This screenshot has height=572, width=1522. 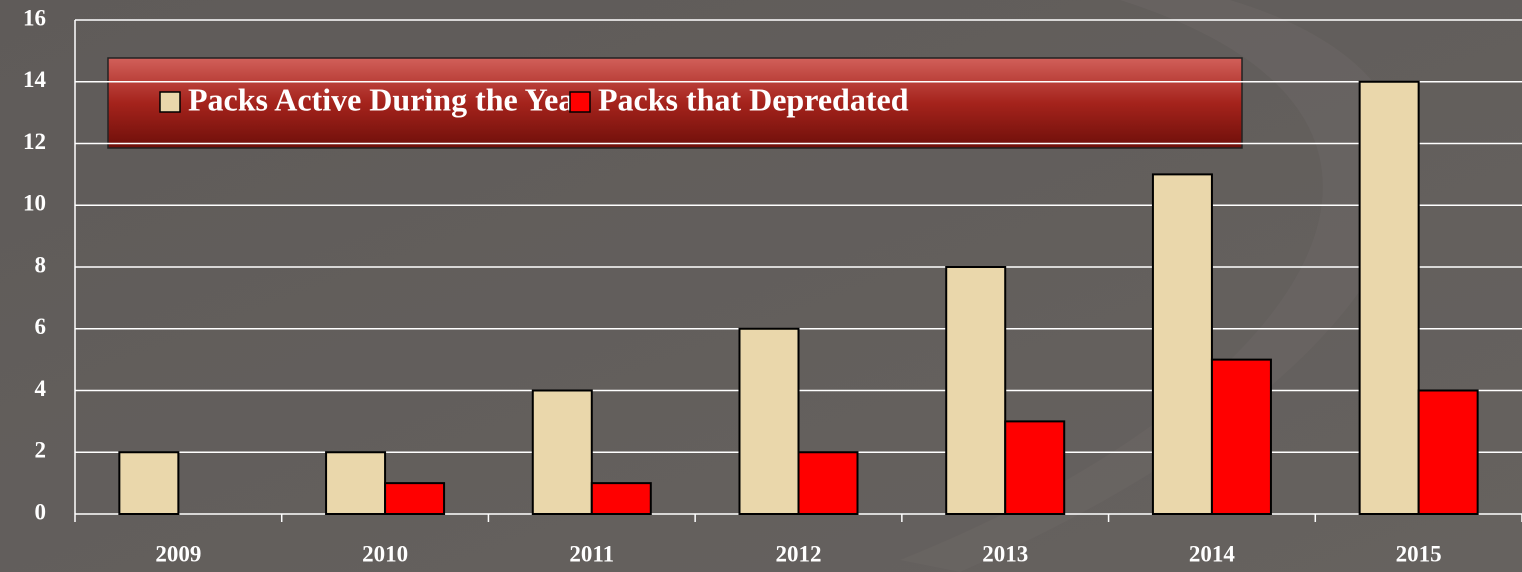 I want to click on y-tick-label: 2, so click(x=41, y=450).